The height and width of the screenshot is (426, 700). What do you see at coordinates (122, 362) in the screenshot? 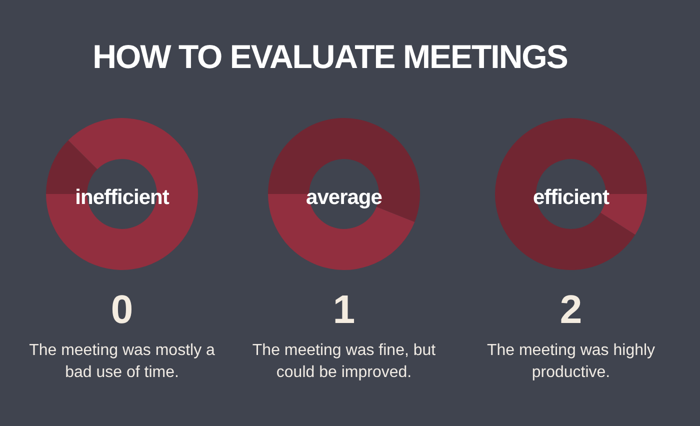
I see `text: The meeting was mostly a bad use of time.` at bounding box center [122, 362].